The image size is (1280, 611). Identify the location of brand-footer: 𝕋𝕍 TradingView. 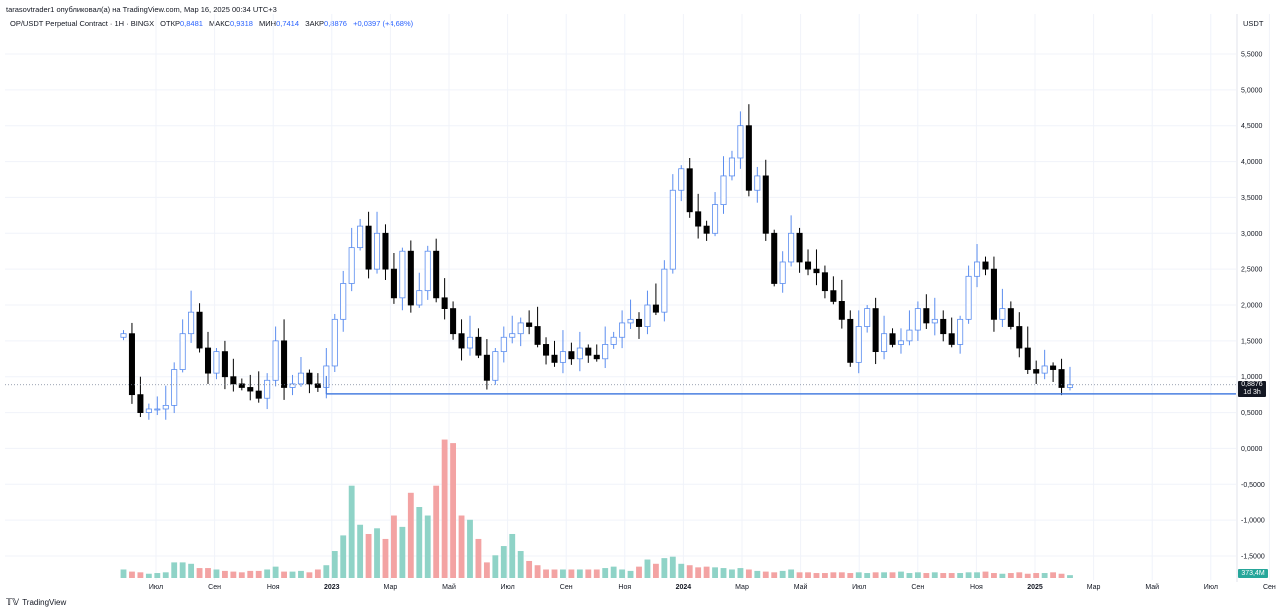
(36, 602).